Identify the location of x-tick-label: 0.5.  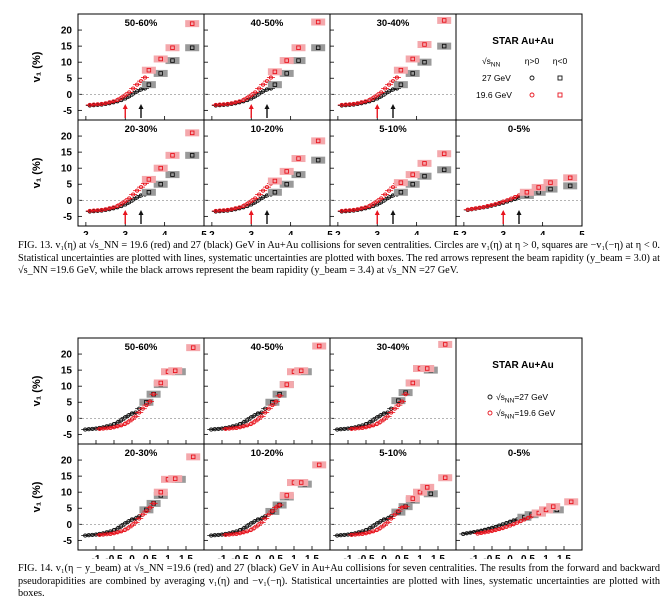
(528, 556).